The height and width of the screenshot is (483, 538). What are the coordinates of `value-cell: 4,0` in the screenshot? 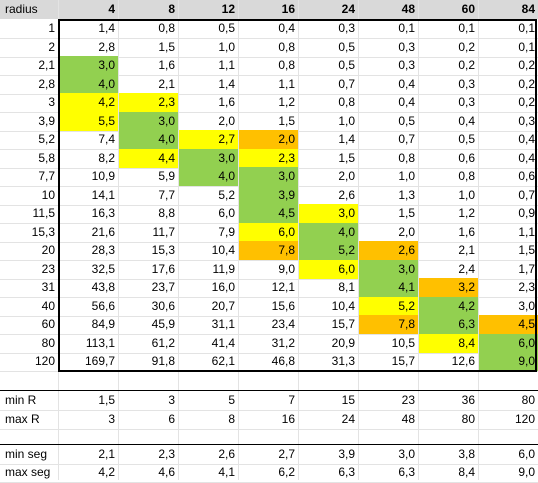 It's located at (328, 232).